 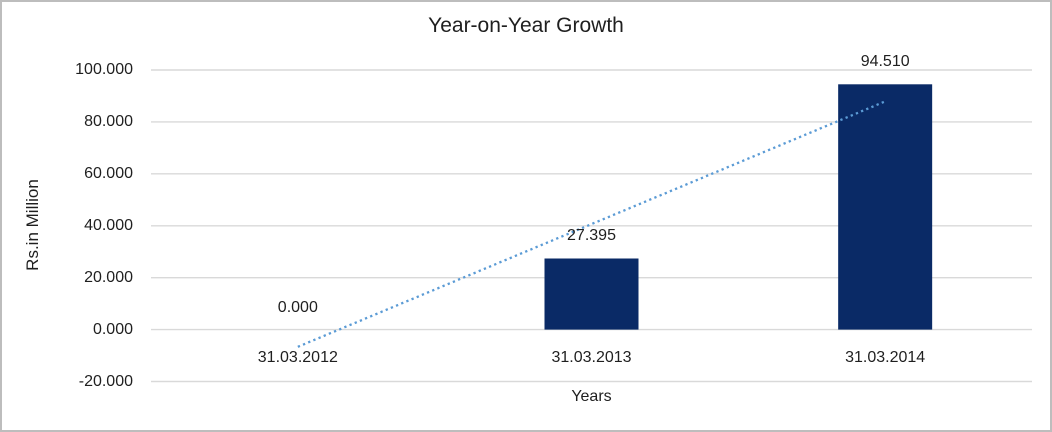 What do you see at coordinates (108, 121) in the screenshot?
I see `y-tick-label: 80.000` at bounding box center [108, 121].